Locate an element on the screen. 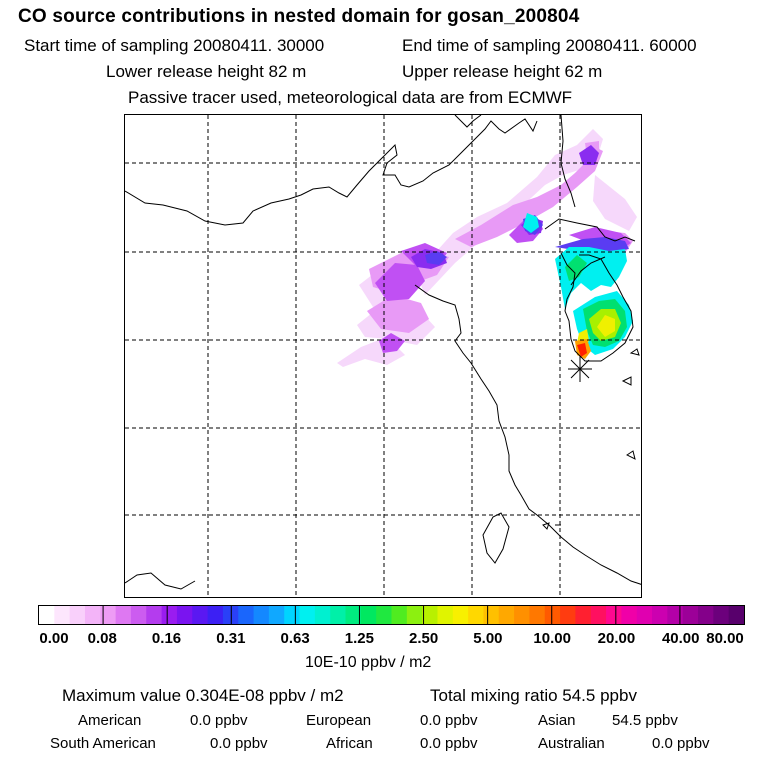 The height and width of the screenshot is (768, 768). colorbar-tick-label: 2.50 is located at coordinates (424, 638).